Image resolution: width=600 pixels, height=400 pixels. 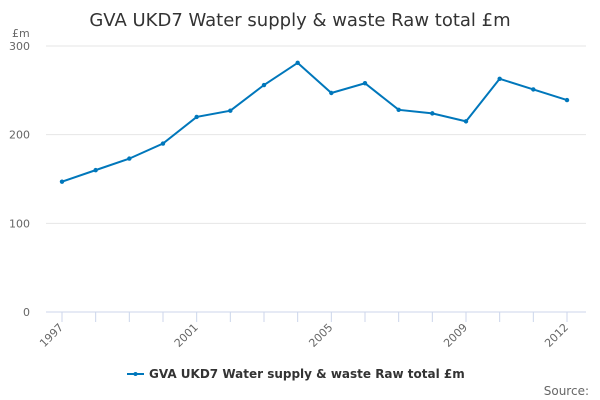 What do you see at coordinates (556, 335) in the screenshot?
I see `x-tick-label: 2012` at bounding box center [556, 335].